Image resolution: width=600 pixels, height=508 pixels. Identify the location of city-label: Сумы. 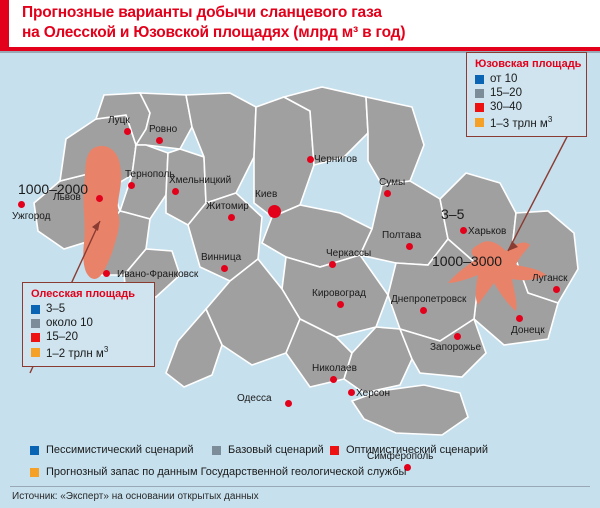
(392, 182).